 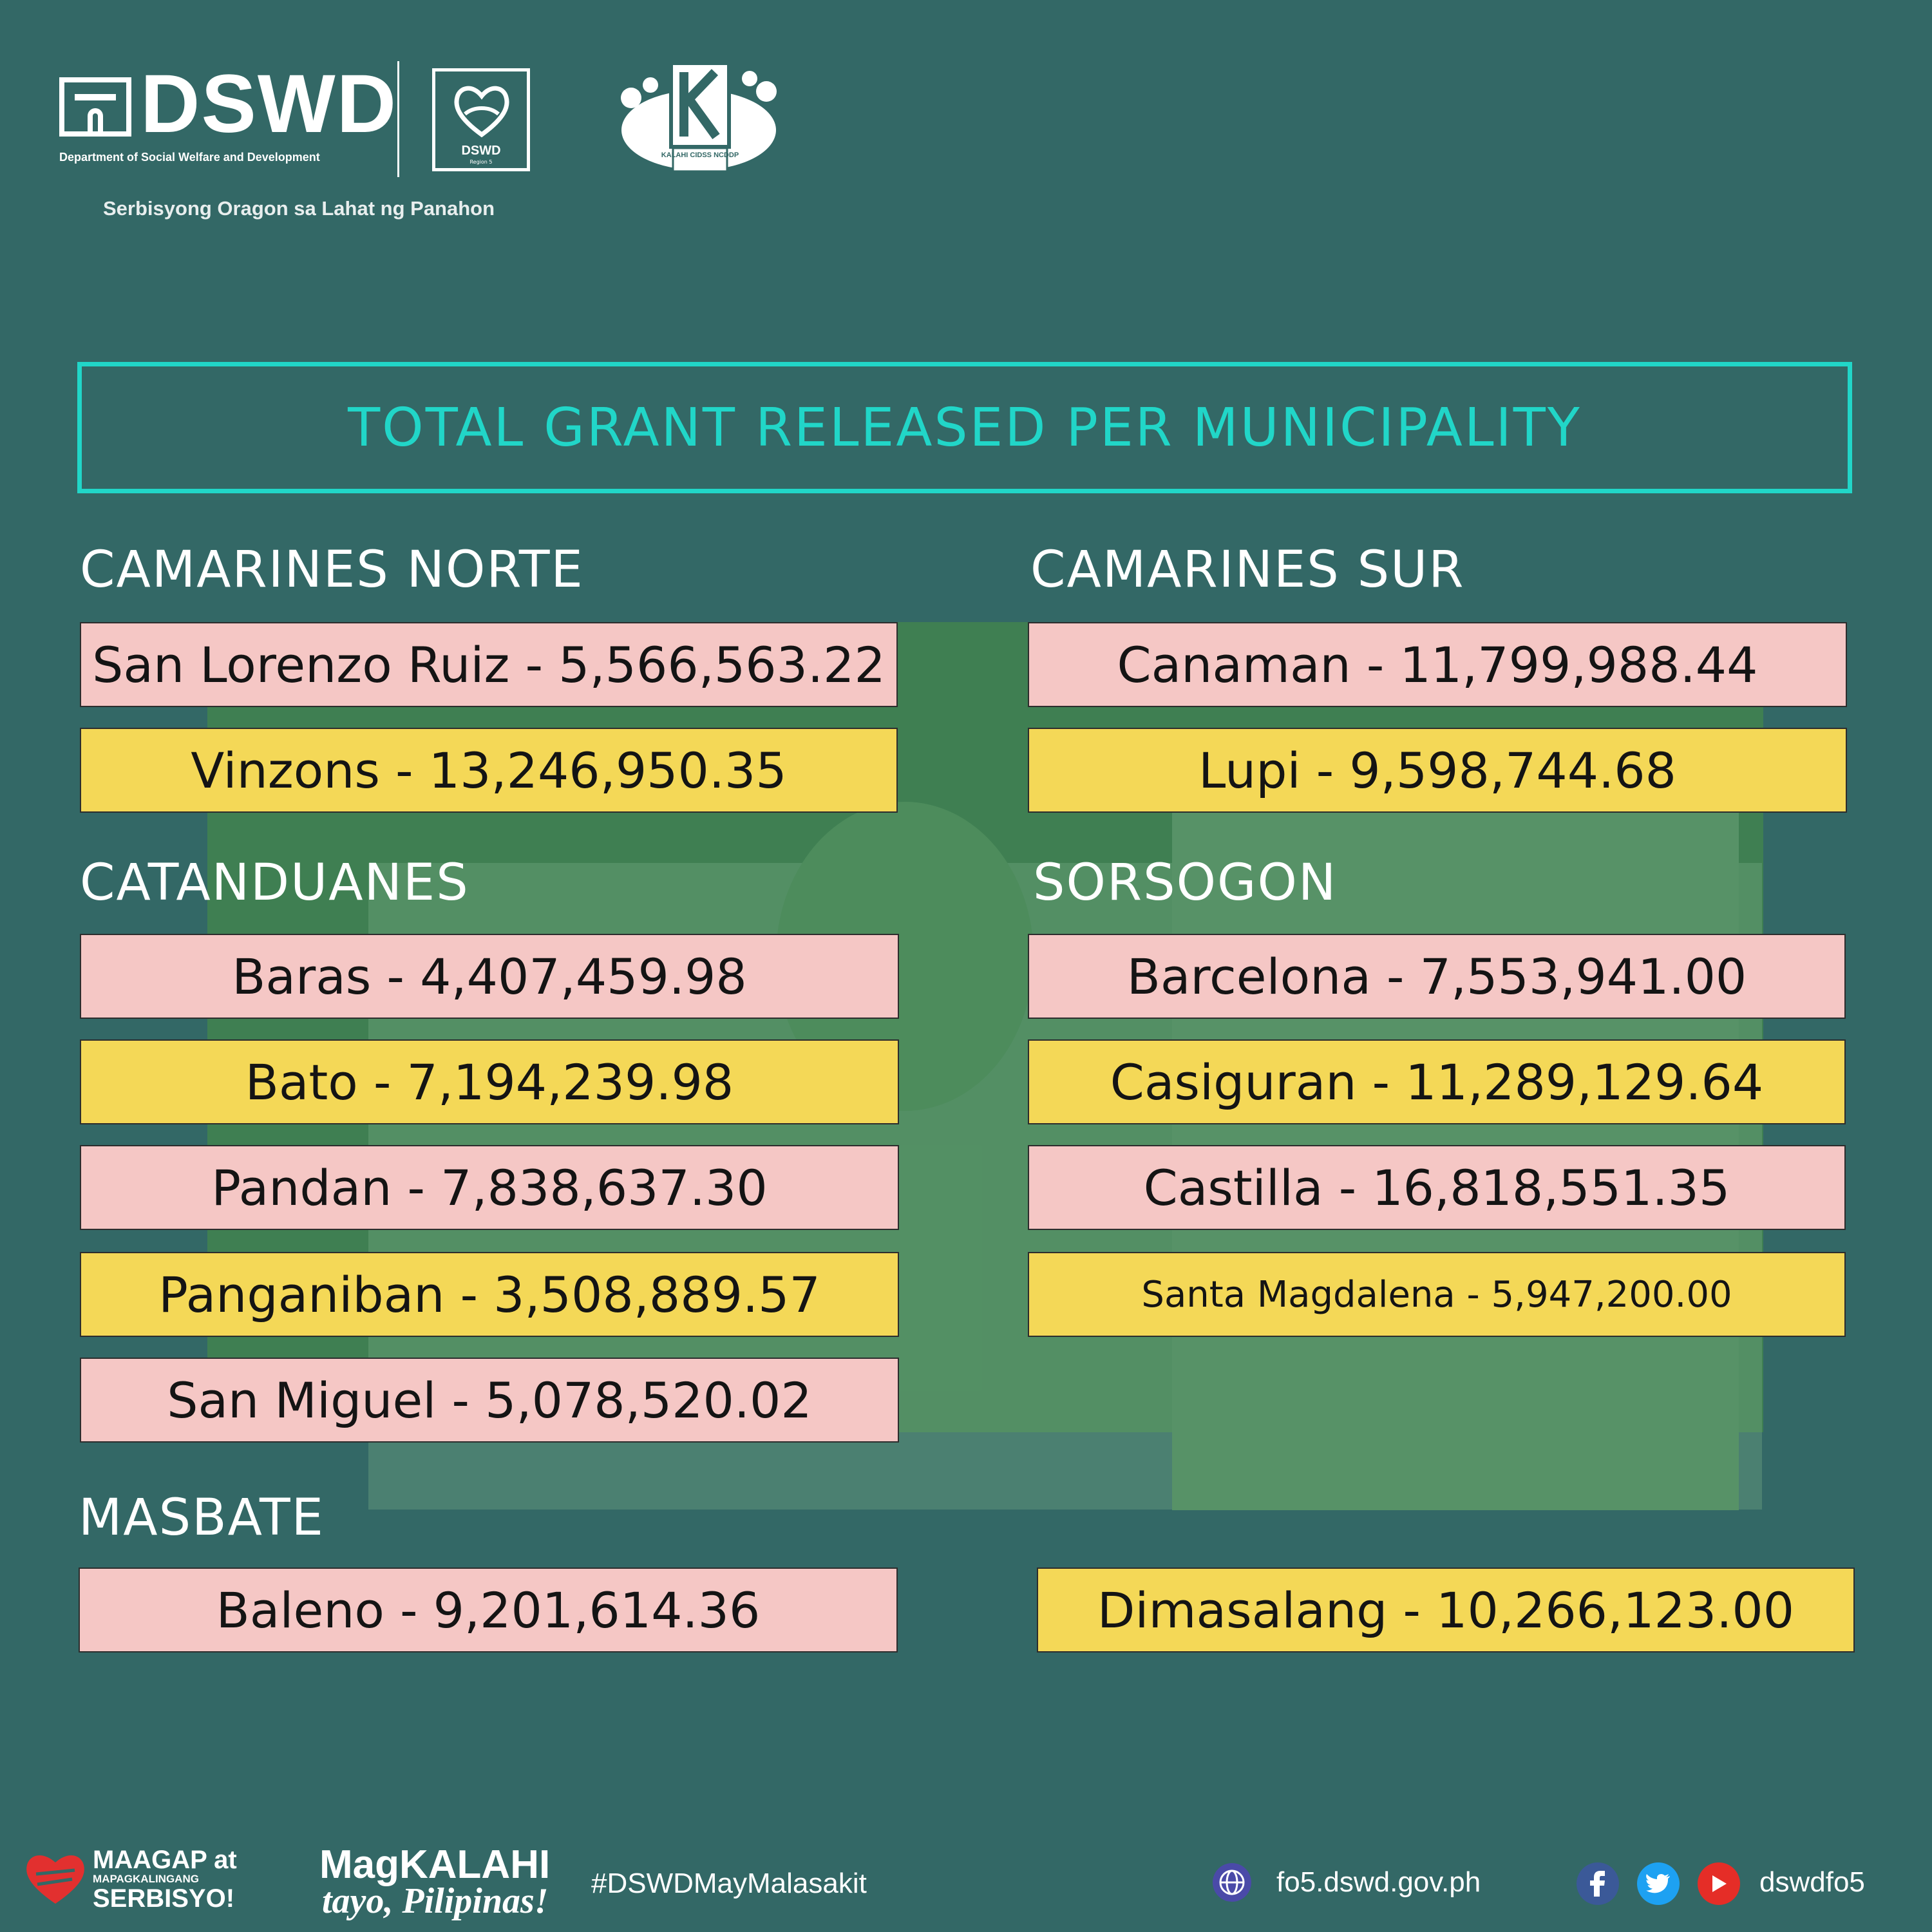 I want to click on maagap-text-line3: SERBISYO!, so click(x=164, y=1898).